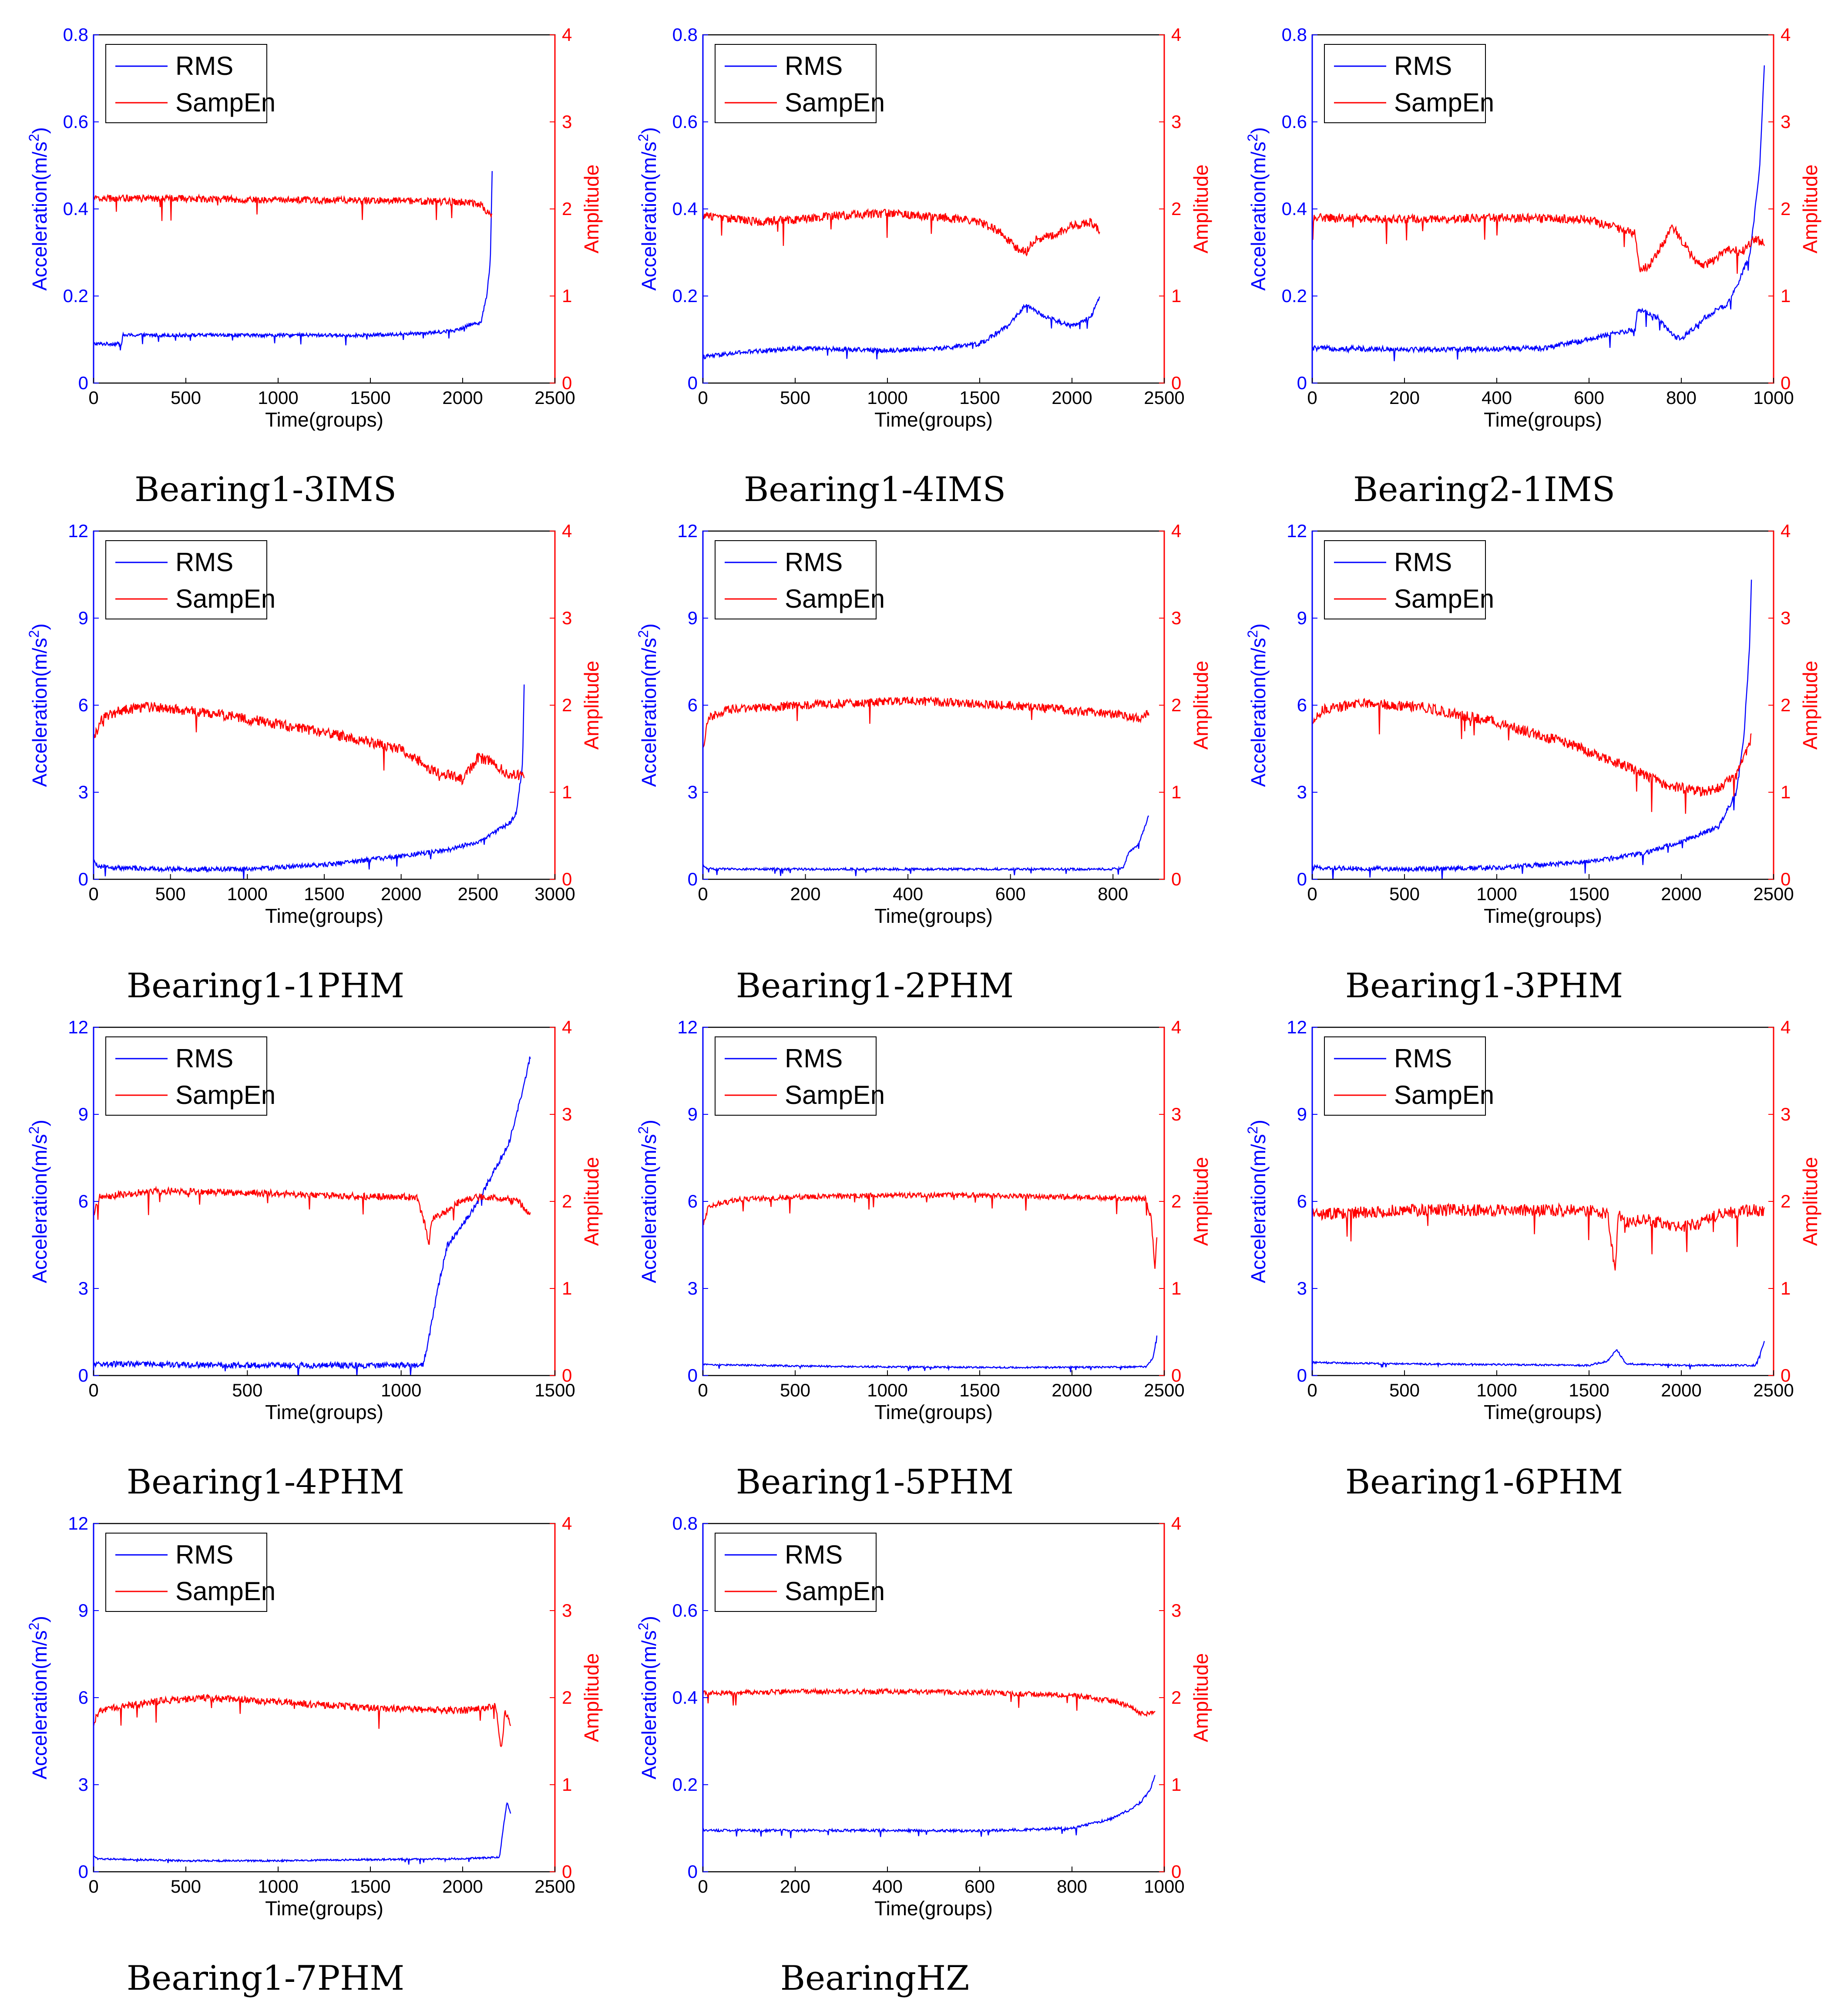 This screenshot has height=1998, width=1848. Describe the element at coordinates (1589, 894) in the screenshot. I see `x-tick-label: 1500` at that location.